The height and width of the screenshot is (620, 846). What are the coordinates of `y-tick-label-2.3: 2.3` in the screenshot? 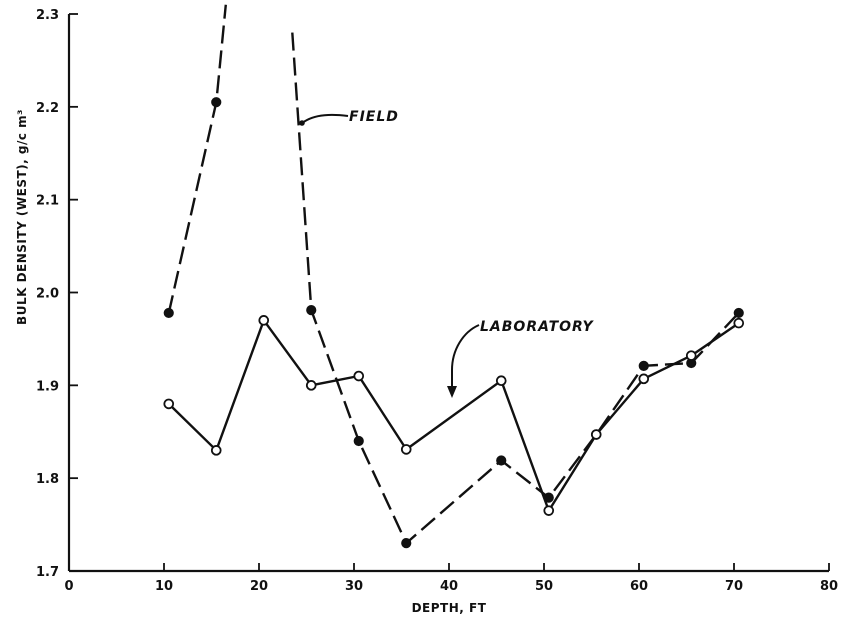 It's located at (47, 15).